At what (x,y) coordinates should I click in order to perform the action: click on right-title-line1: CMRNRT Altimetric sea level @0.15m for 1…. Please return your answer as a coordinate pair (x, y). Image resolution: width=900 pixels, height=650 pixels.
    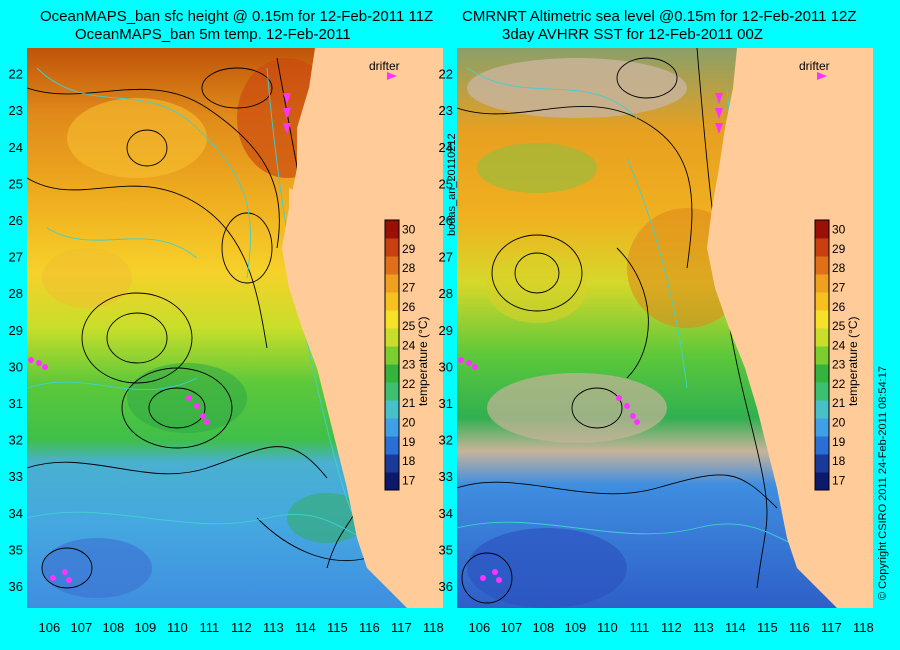
    Looking at the image, I should click on (659, 16).